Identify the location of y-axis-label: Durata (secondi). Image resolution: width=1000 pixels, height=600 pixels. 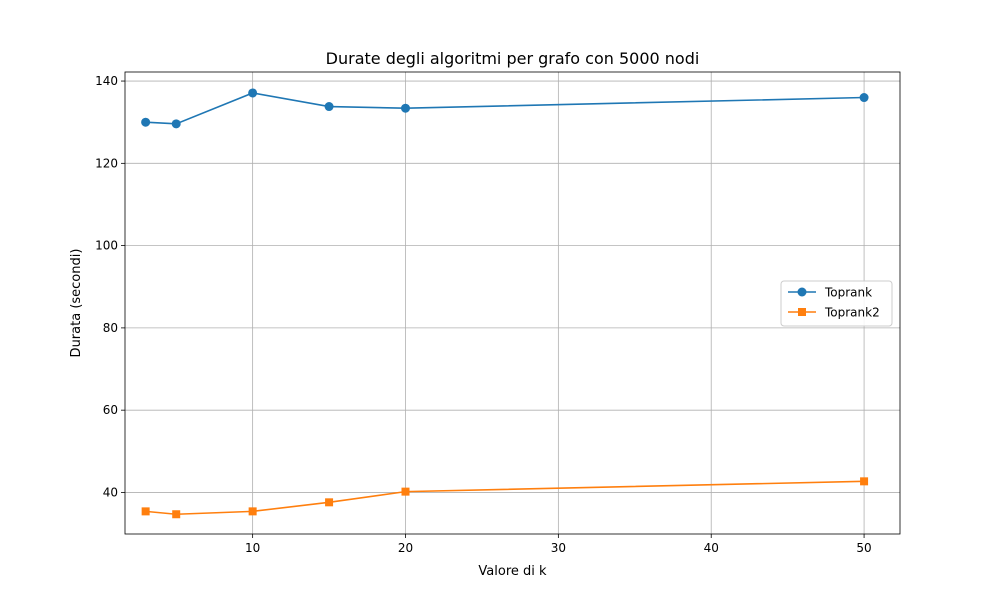
(76, 303).